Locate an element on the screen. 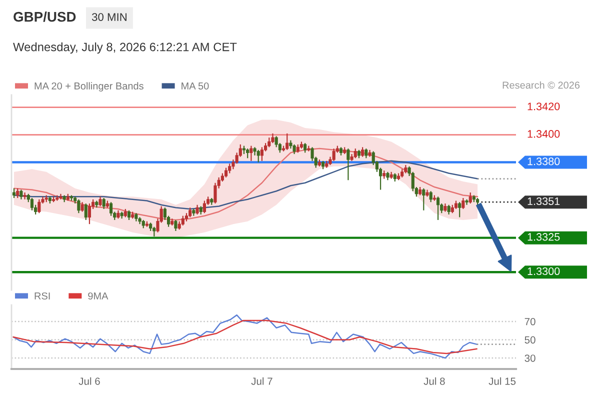 The height and width of the screenshot is (400, 590). legend-label: 9MA is located at coordinates (98, 296).